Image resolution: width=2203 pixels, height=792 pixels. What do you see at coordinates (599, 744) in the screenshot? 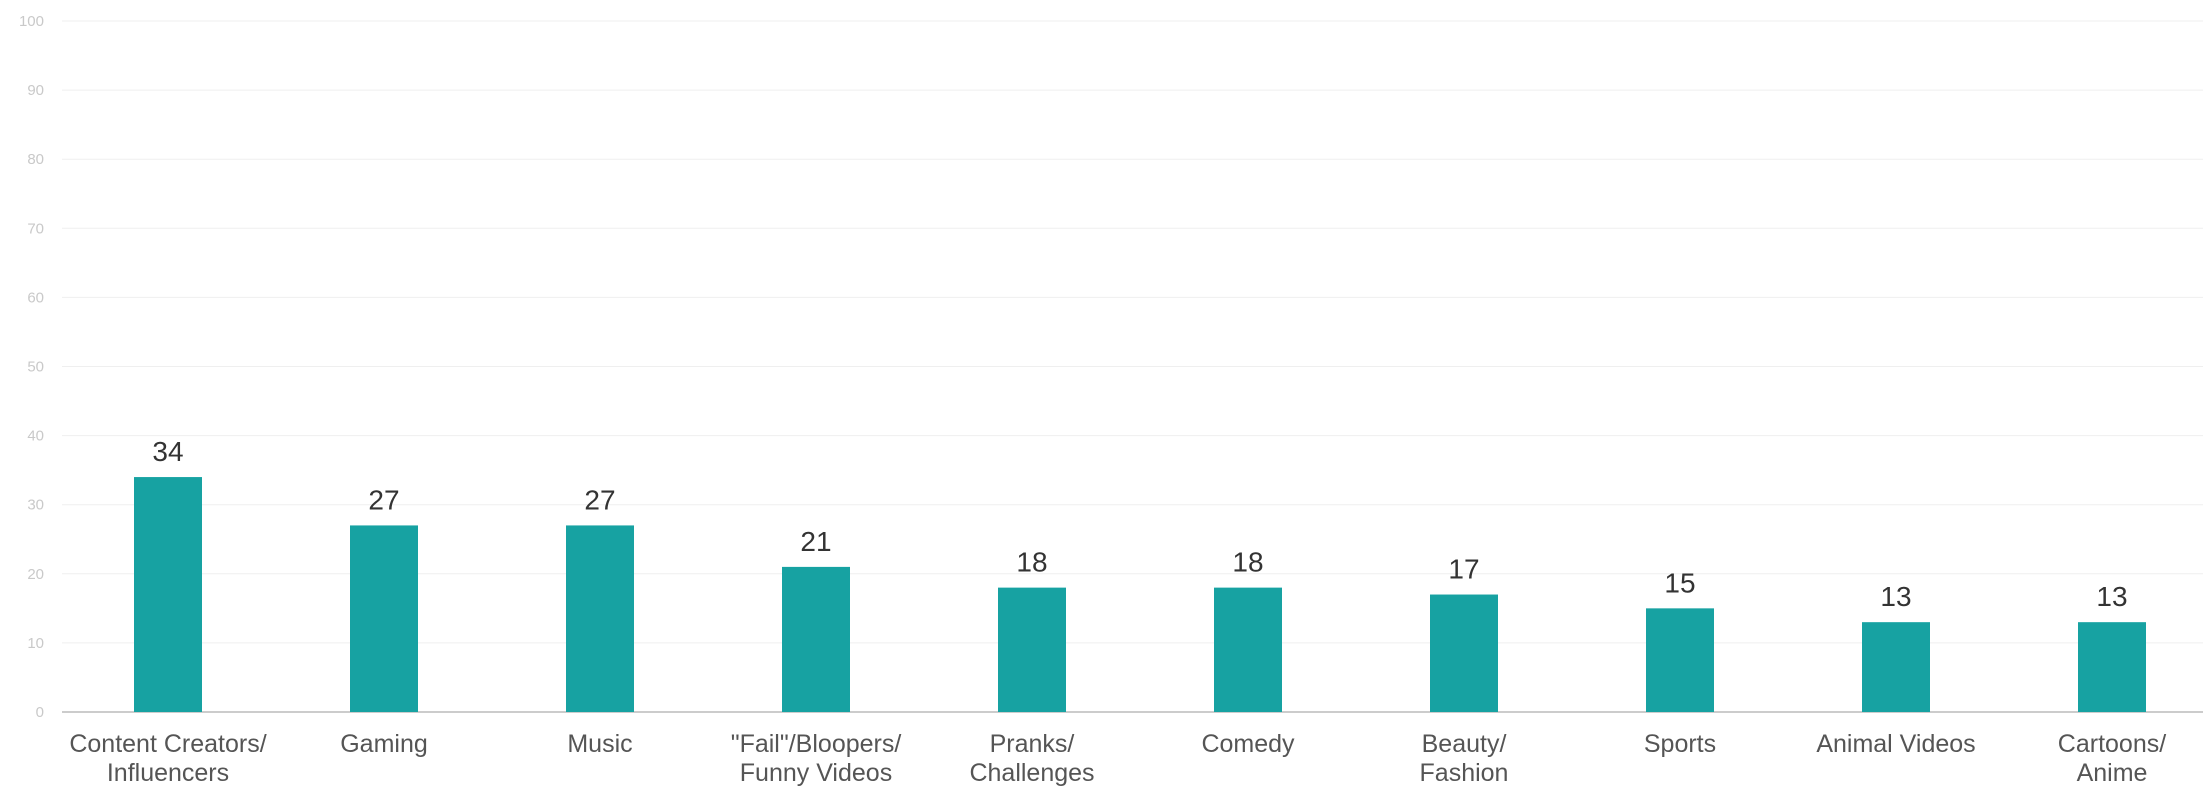
I see `x-tick-label: Music` at bounding box center [599, 744].